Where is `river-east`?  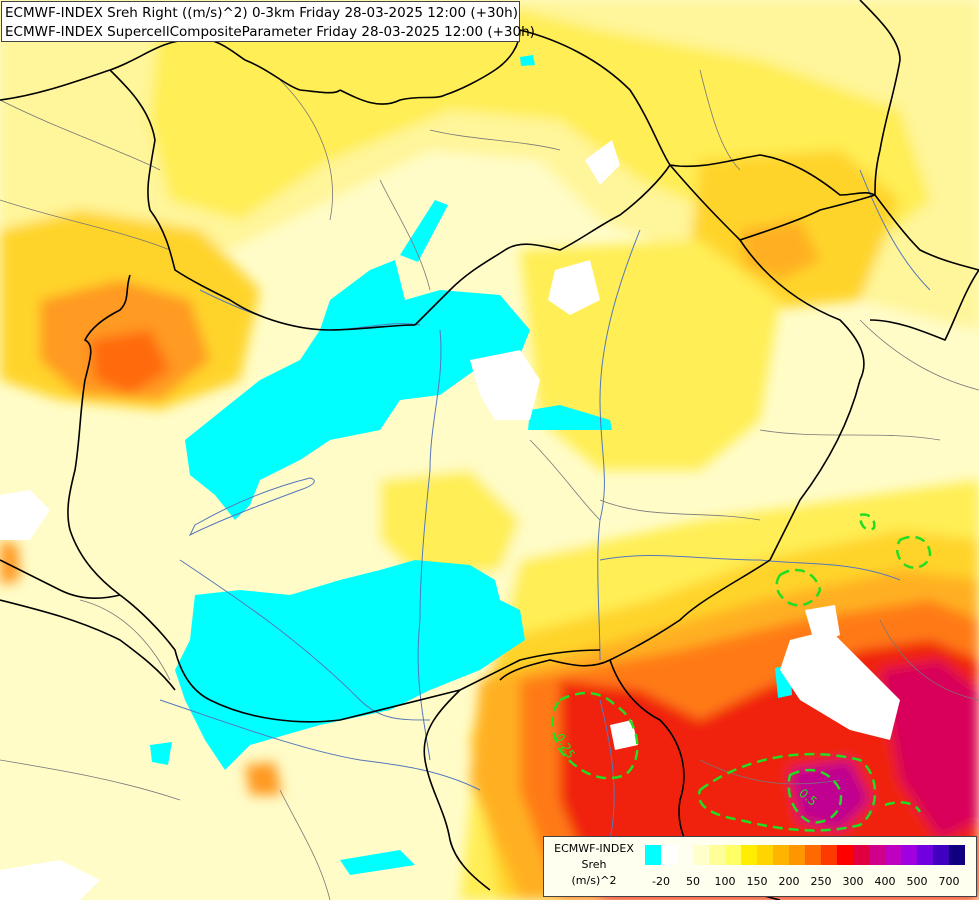
river-east is located at coordinates (895, 230).